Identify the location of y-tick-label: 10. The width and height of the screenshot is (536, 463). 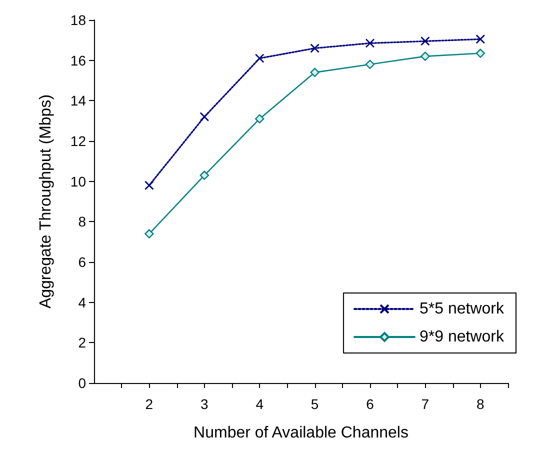
(78, 181).